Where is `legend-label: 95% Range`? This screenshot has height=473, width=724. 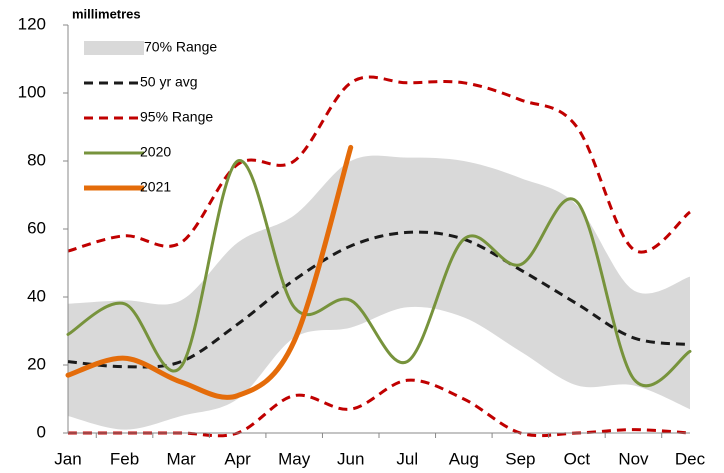 legend-label: 95% Range is located at coordinates (176, 117).